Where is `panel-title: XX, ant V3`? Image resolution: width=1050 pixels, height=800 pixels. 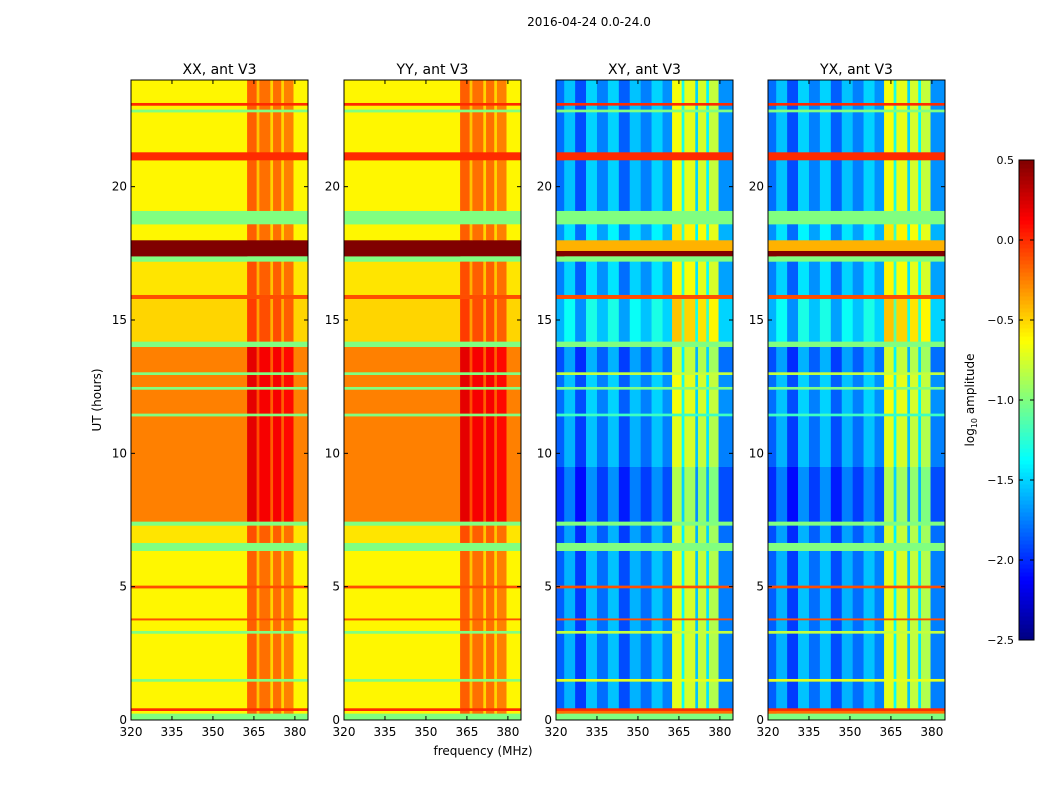 panel-title: XX, ant V3 is located at coordinates (220, 70).